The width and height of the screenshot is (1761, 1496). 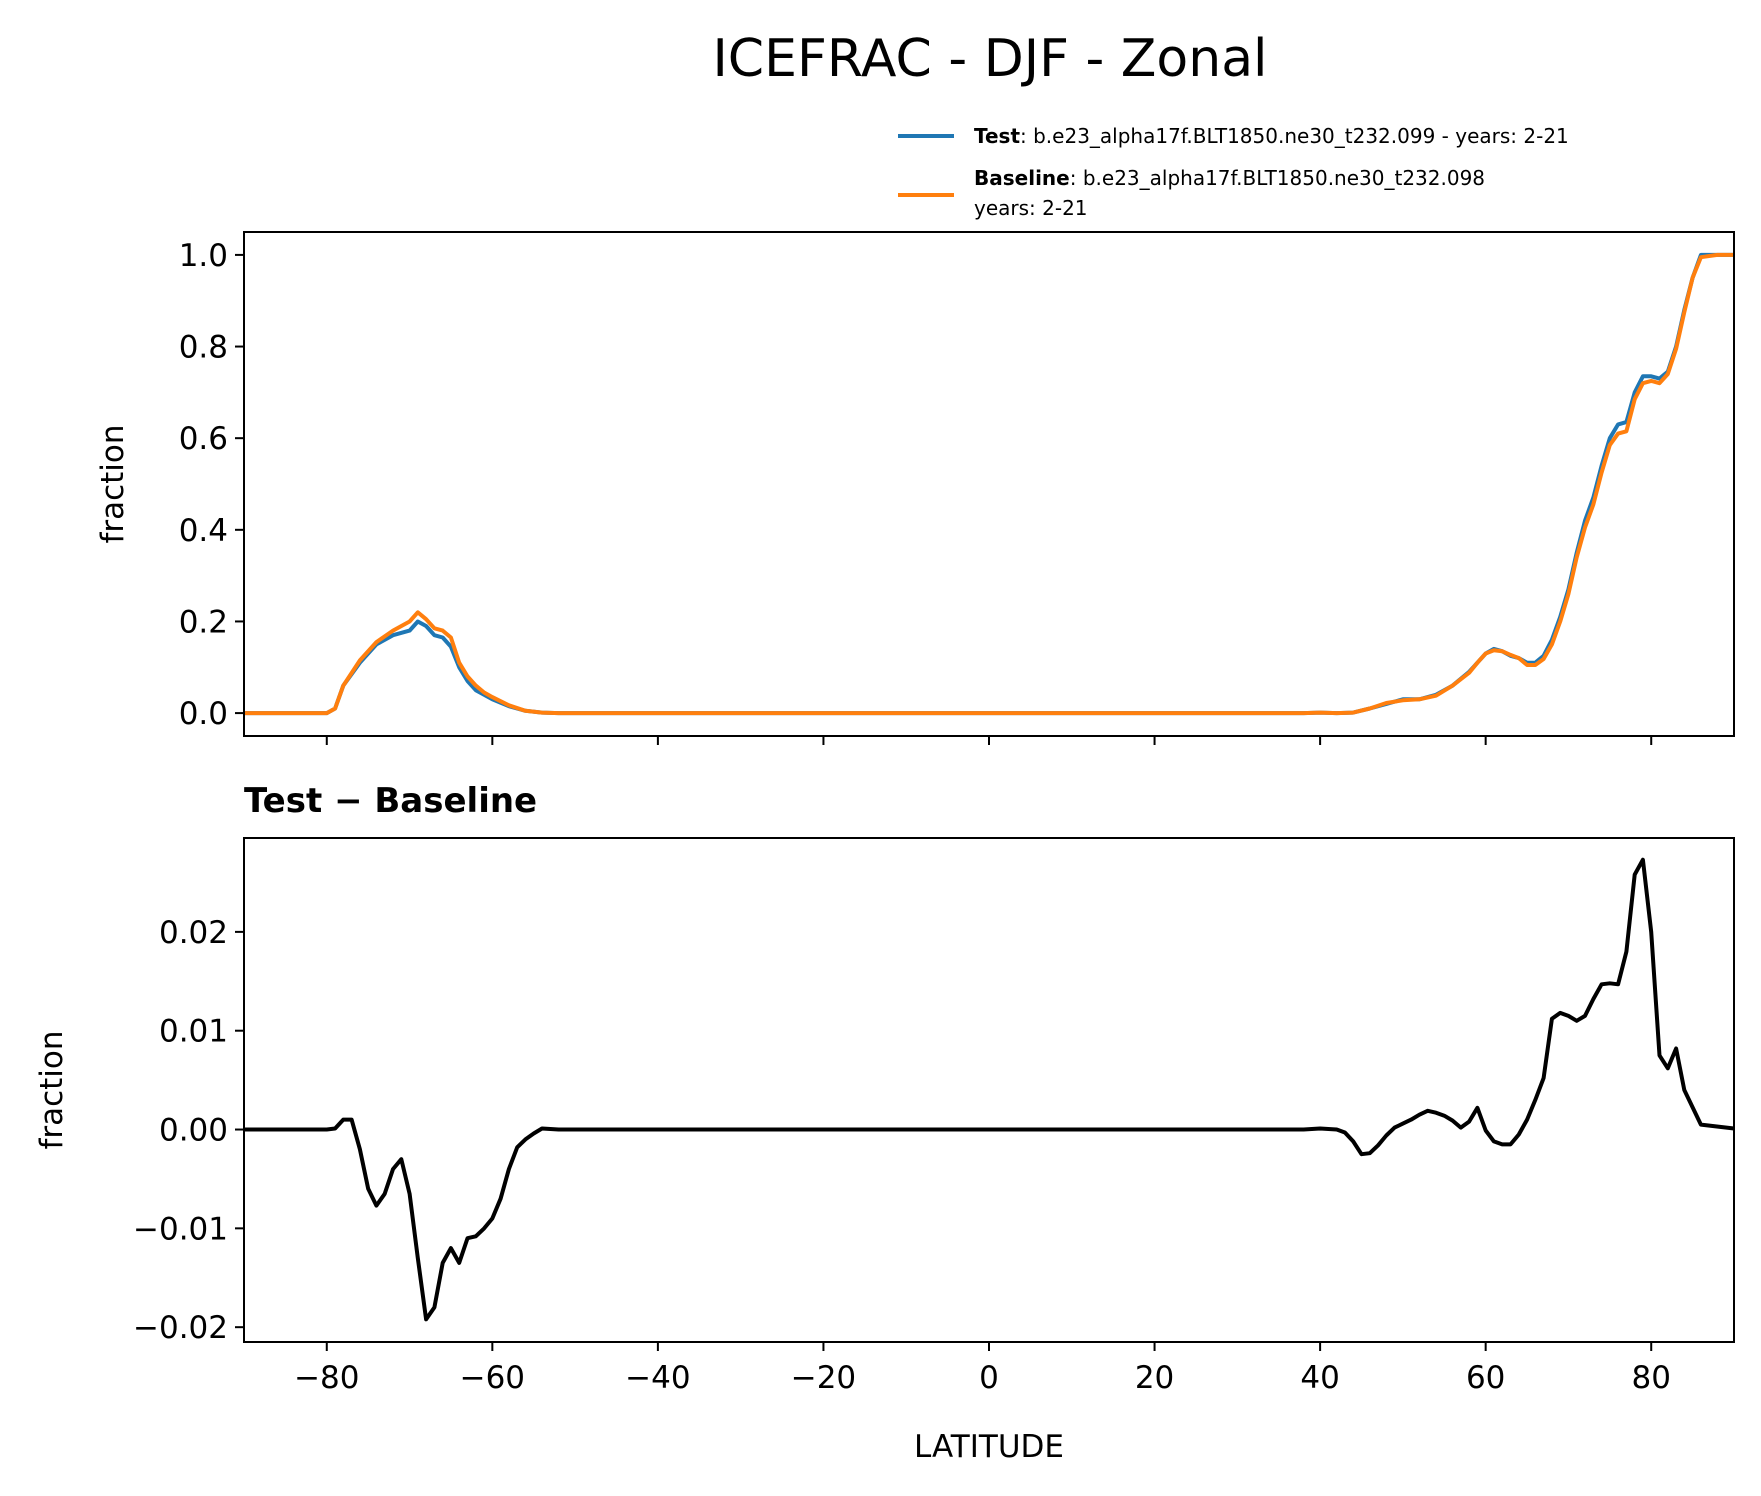 I want to click on bottom-x-tick-label: 20, so click(x=1154, y=1378).